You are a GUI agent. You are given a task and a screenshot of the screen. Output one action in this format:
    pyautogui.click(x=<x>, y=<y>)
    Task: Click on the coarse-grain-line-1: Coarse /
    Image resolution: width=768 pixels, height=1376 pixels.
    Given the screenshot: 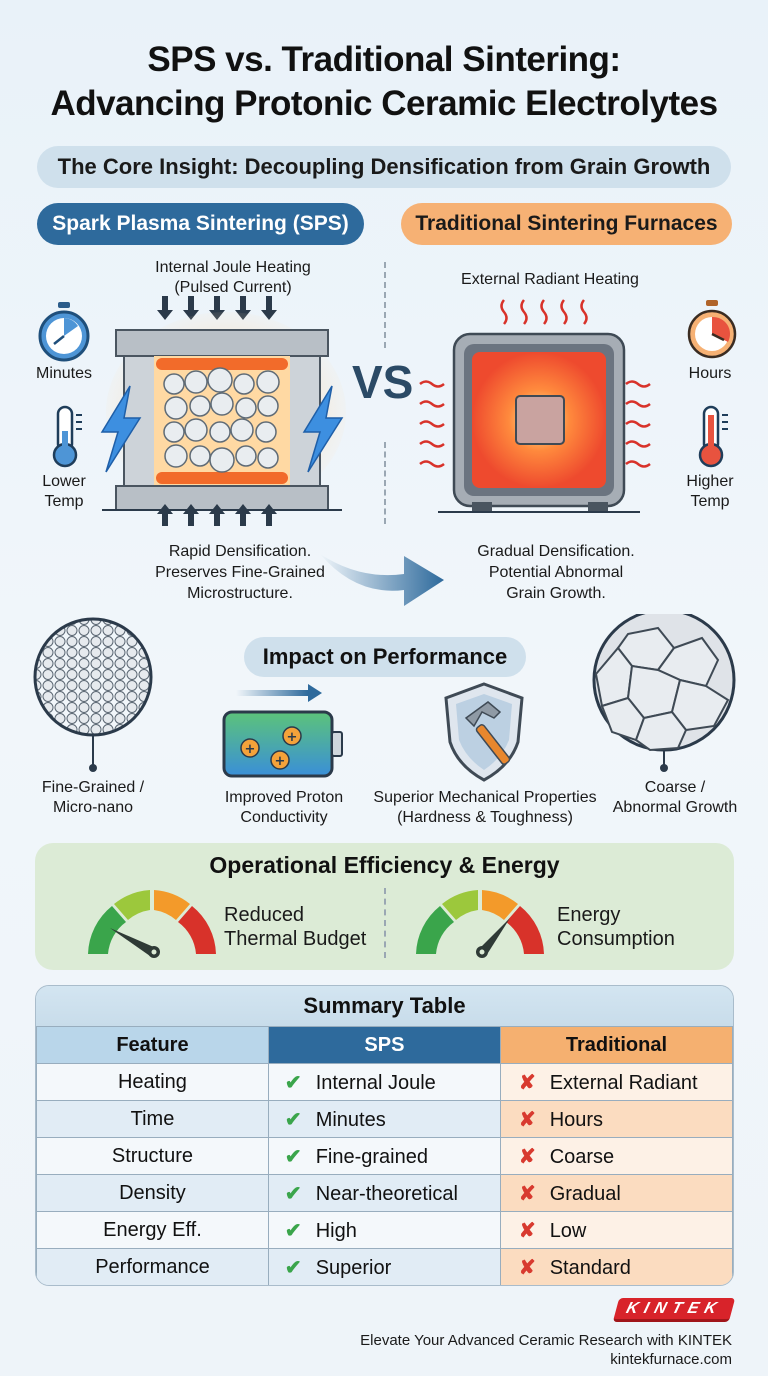 What is the action you would take?
    pyautogui.click(x=675, y=787)
    